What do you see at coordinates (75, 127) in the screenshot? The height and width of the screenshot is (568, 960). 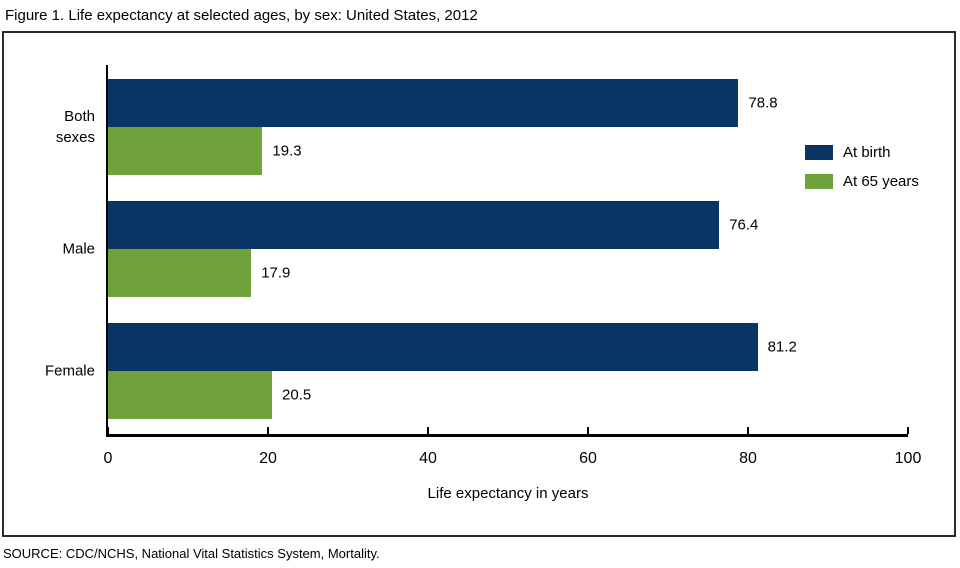 I see `category-label-both-sexes: Both sexes` at bounding box center [75, 127].